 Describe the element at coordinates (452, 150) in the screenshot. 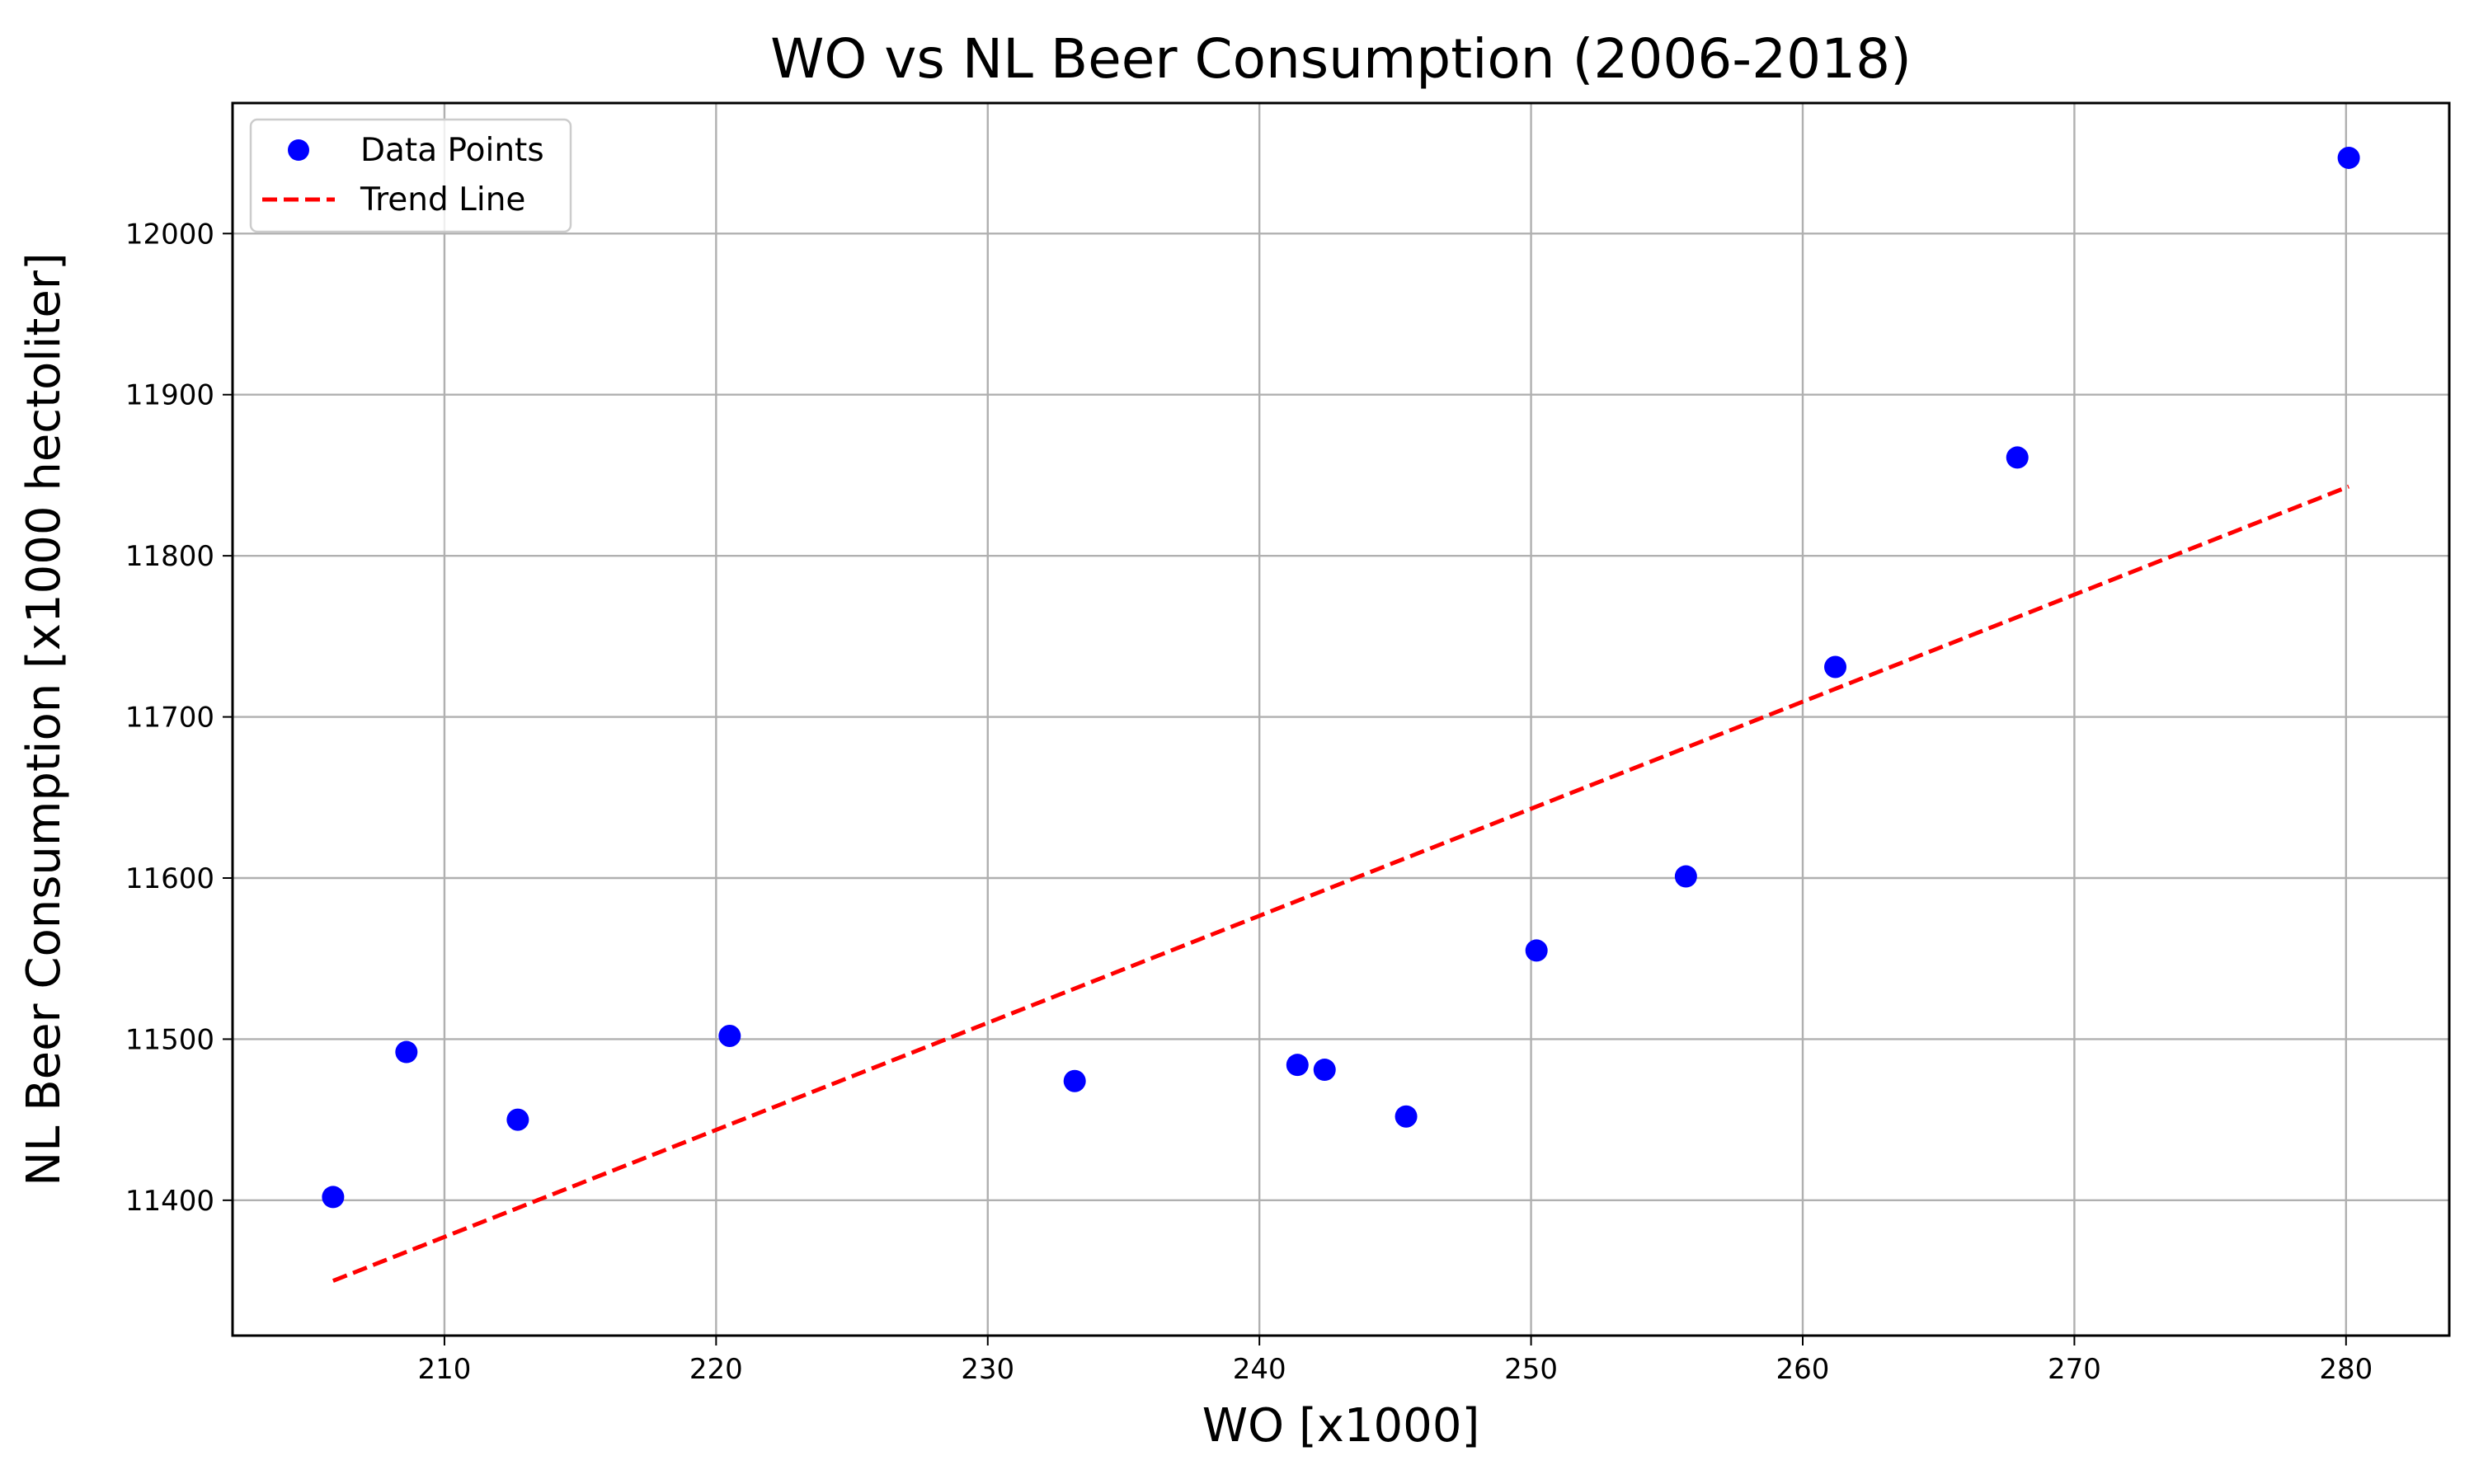

I see `legend-label-data-points: Data Points` at that location.